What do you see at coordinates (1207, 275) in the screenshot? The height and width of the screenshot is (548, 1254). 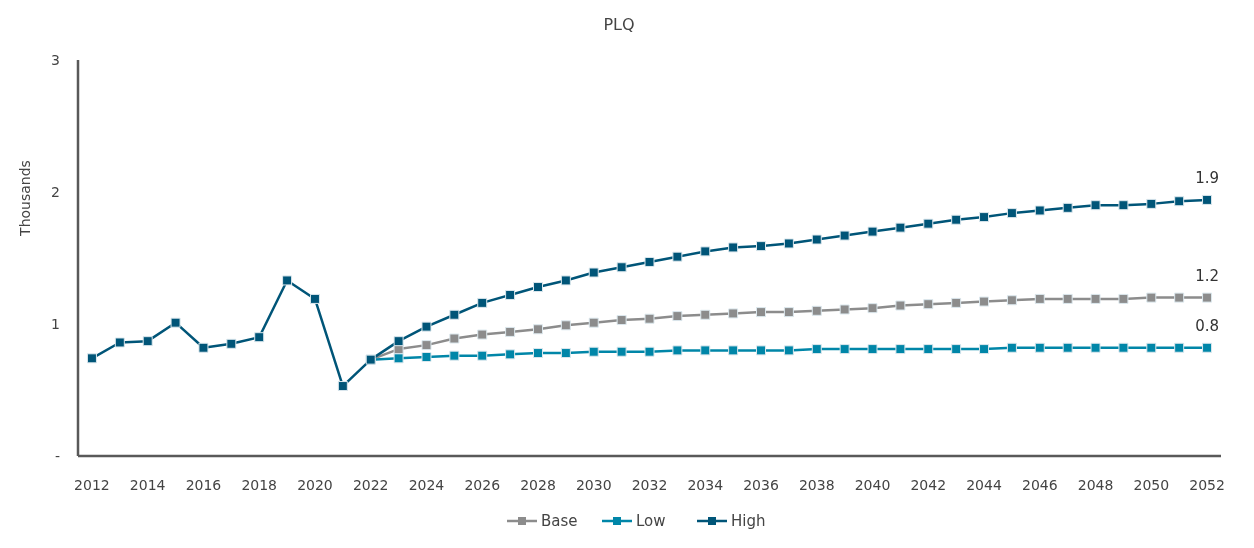 I see `data-label: 1.2` at bounding box center [1207, 275].